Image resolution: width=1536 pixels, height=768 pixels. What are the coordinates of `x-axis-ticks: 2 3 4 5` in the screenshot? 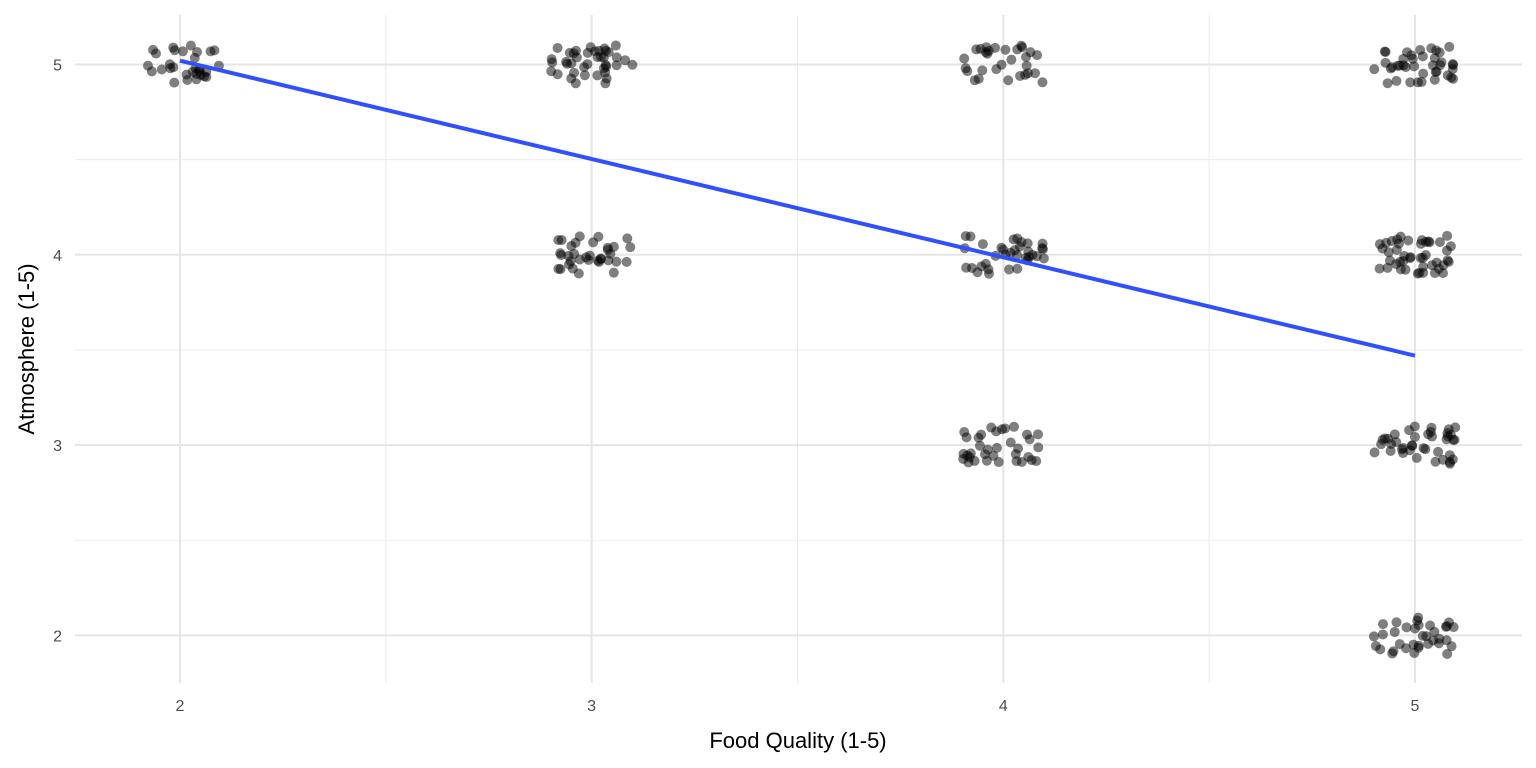 It's located at (798, 706).